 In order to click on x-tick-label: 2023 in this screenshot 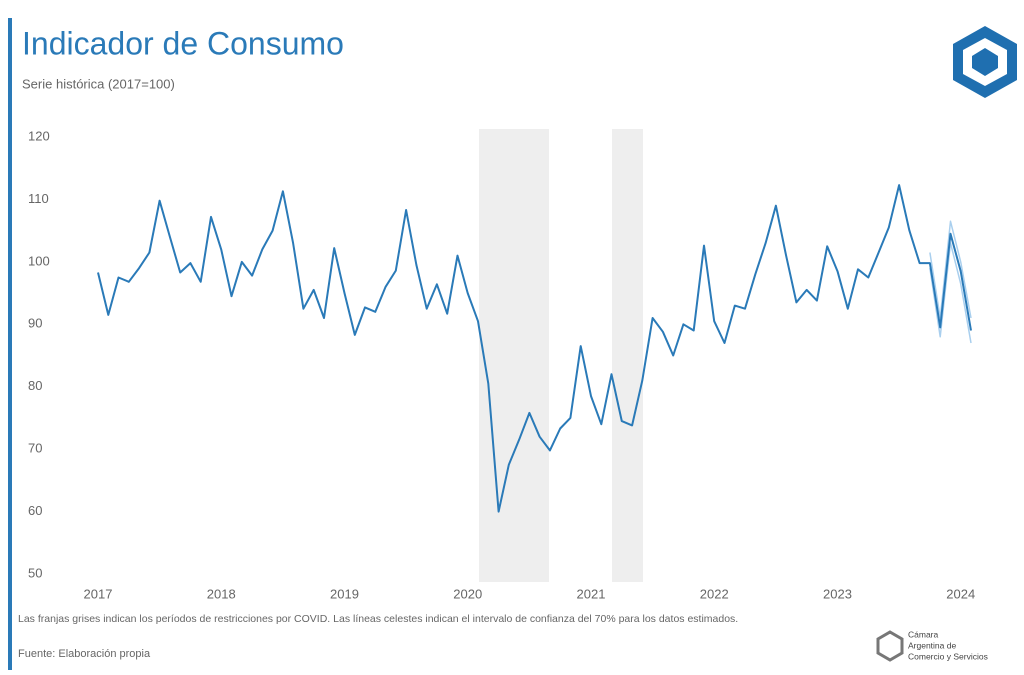, I will do `click(837, 593)`.